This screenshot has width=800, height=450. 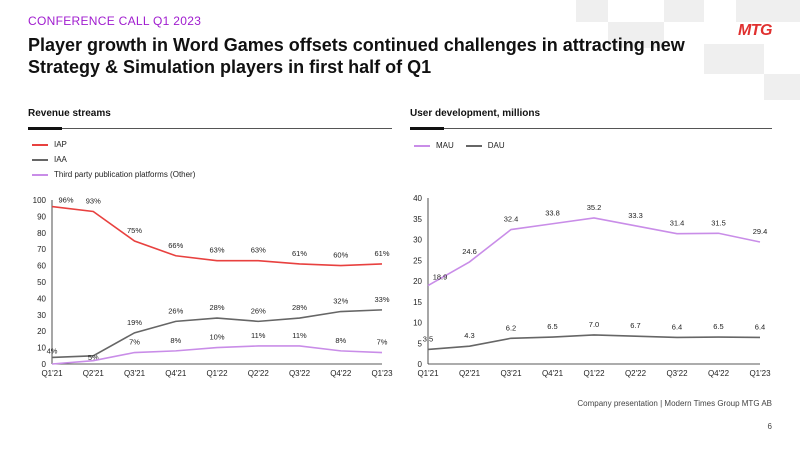 I want to click on data-label: 96%, so click(x=65, y=200).